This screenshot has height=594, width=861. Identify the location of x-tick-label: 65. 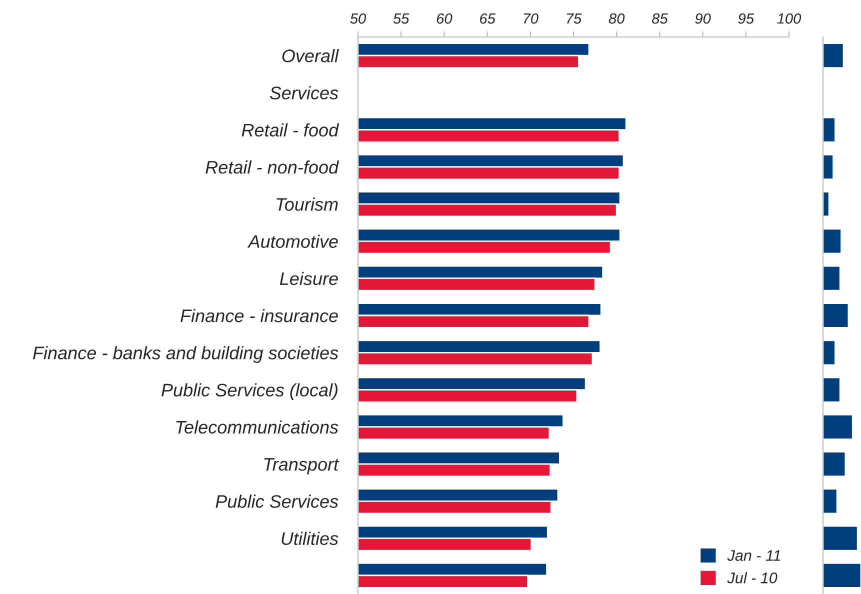
(488, 18).